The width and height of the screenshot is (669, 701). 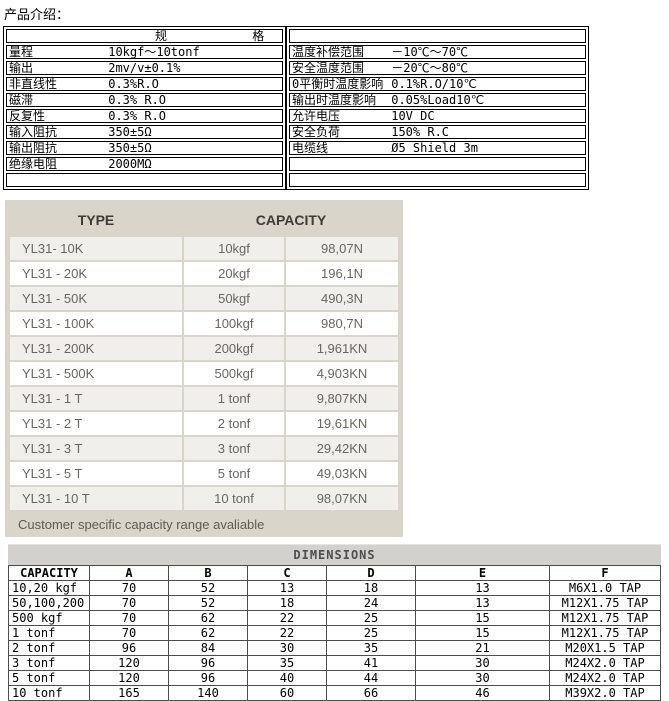 I want to click on dimensions-b-cell: 140, so click(x=208, y=693).